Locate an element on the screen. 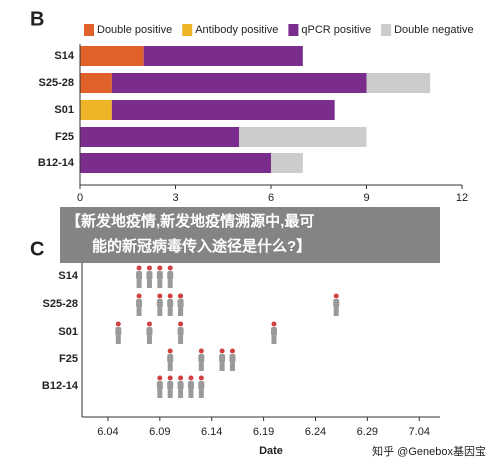 The image size is (500, 474). legend-label: Antibody positive is located at coordinates (236, 30).